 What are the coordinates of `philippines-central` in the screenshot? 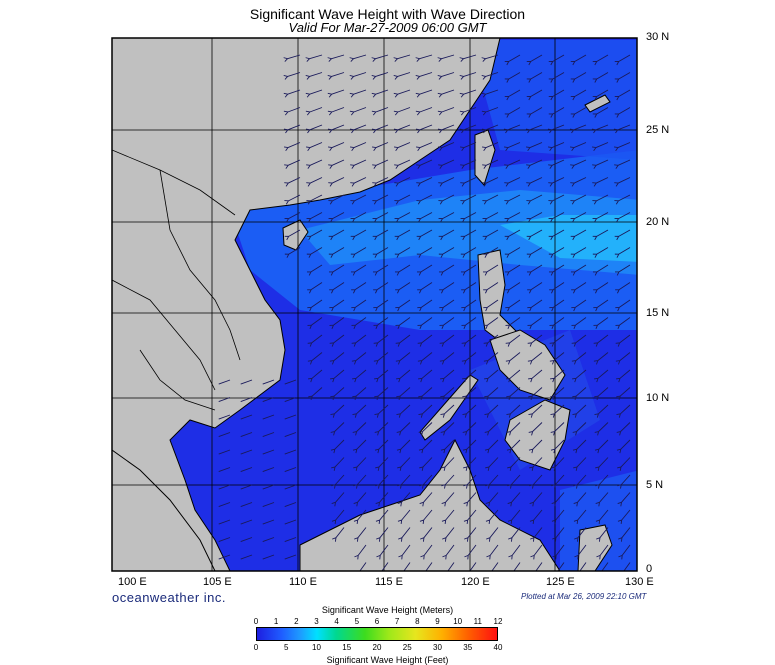 It's located at (527, 365).